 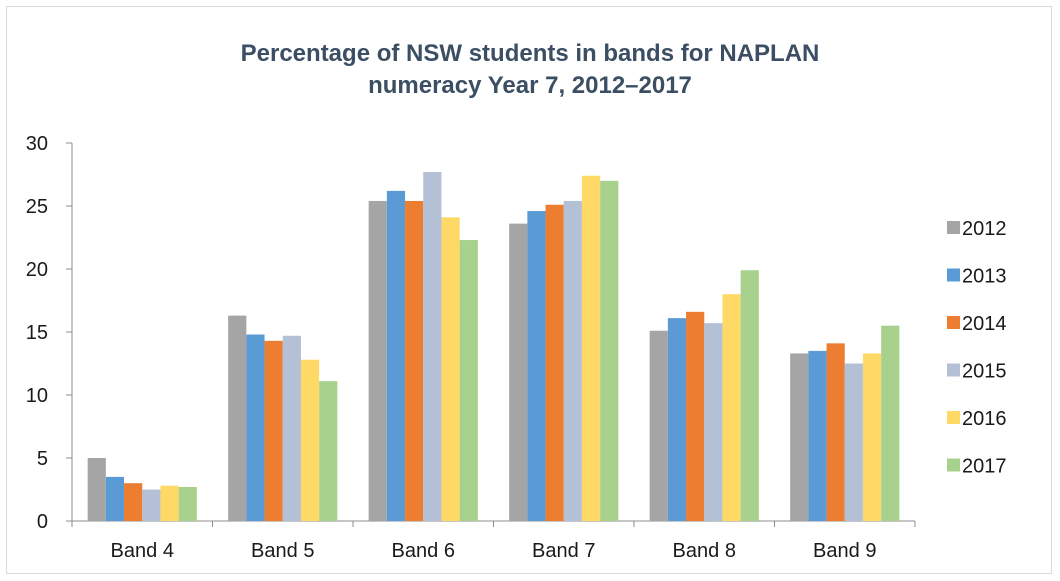 I want to click on x-tick-label: Band 7, so click(x=563, y=551).